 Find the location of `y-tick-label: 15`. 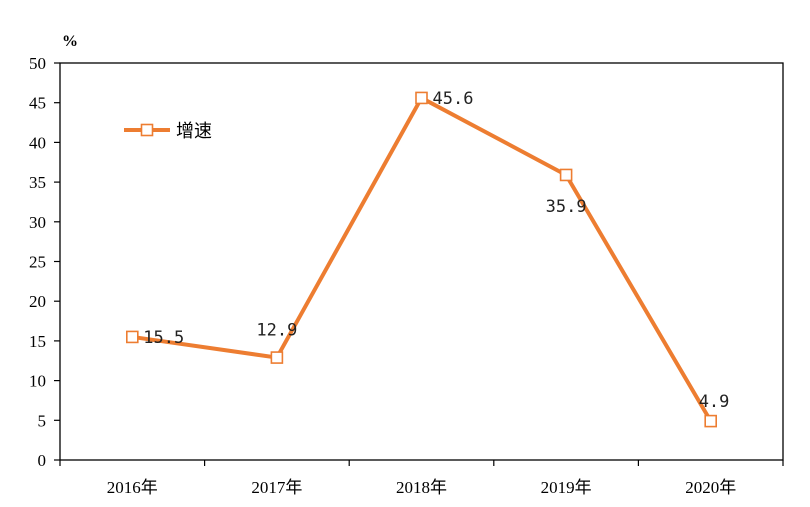

y-tick-label: 15 is located at coordinates (37, 341).